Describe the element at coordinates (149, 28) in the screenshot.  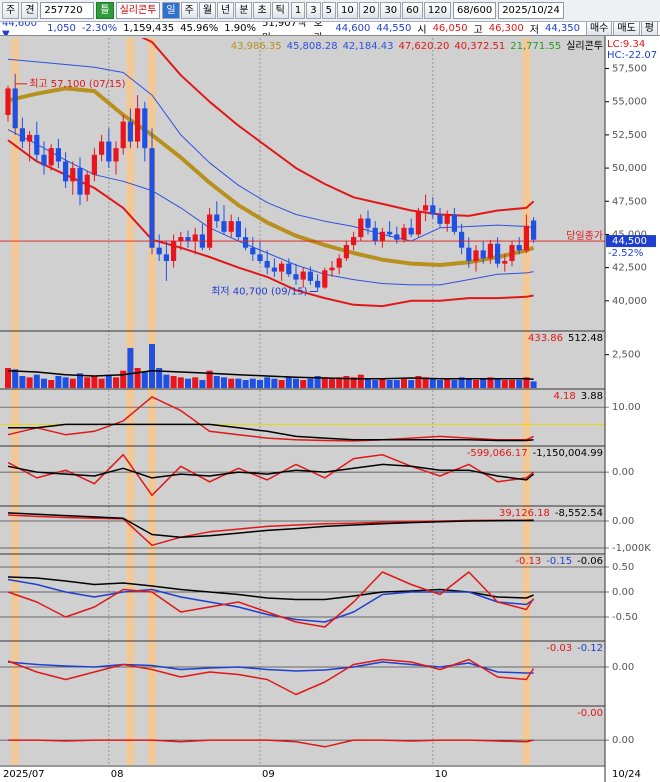
I see `volume: 1,159,435` at that location.